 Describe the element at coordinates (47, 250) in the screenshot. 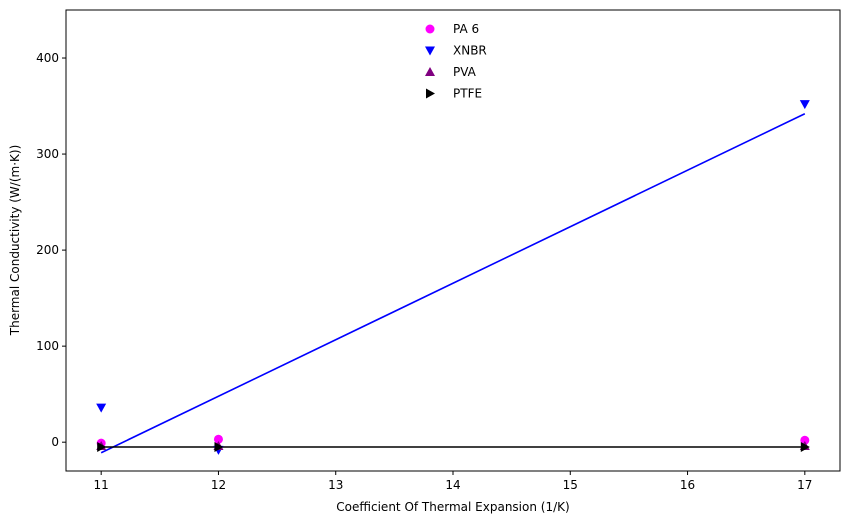

I see `y-tick-label: 200` at that location.